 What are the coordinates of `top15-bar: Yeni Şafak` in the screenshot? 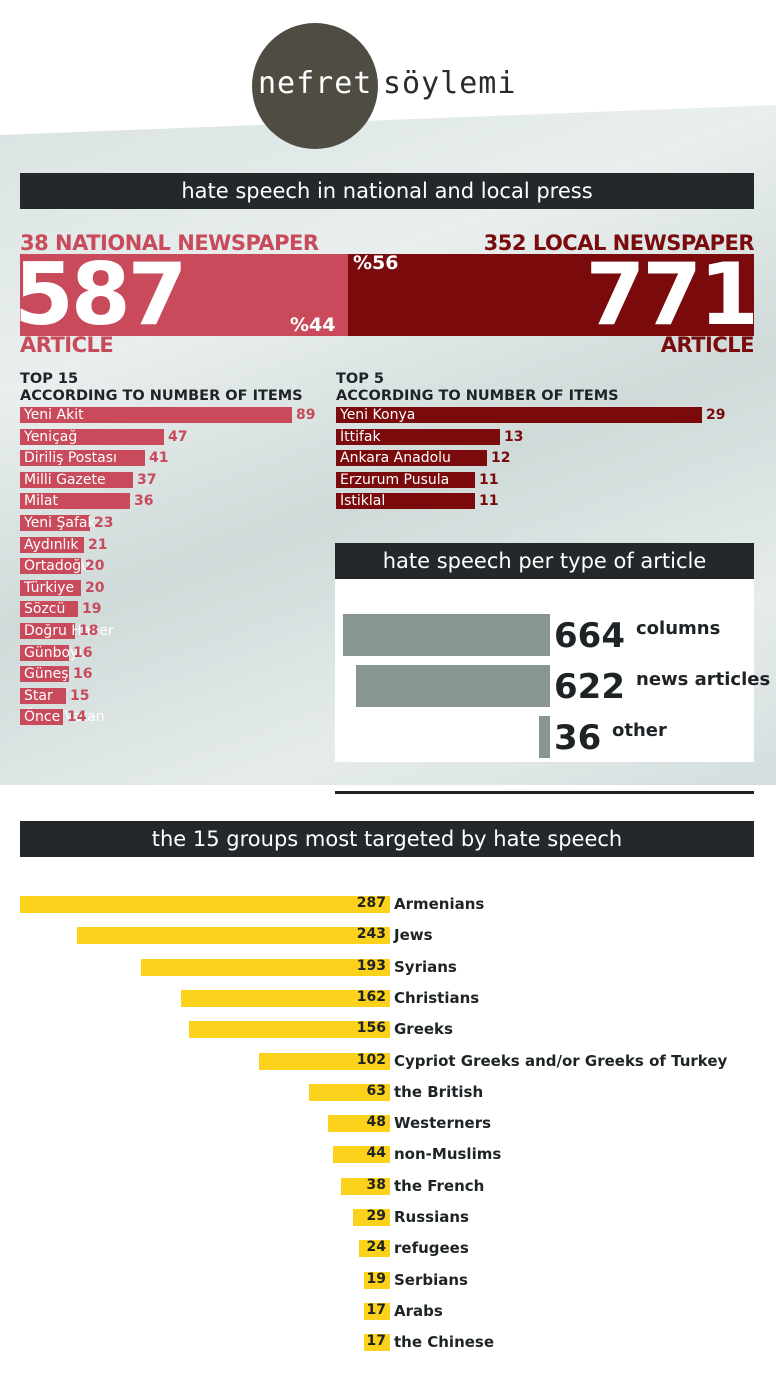 It's located at (58, 523).